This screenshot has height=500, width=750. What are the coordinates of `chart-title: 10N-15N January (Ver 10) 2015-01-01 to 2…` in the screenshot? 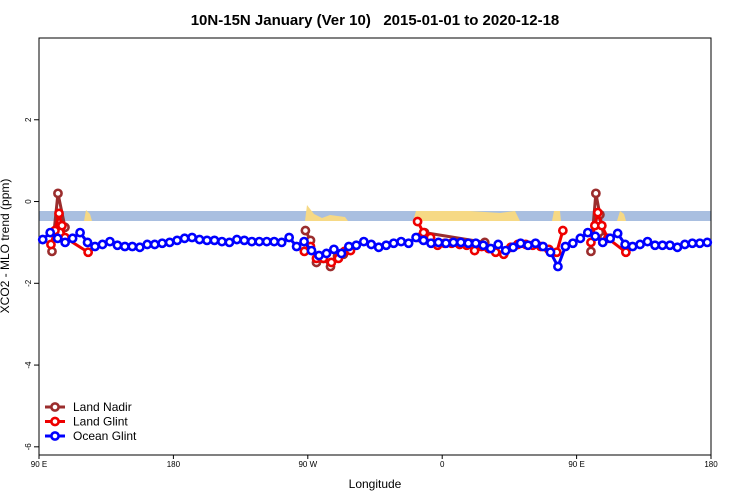 It's located at (375, 20).